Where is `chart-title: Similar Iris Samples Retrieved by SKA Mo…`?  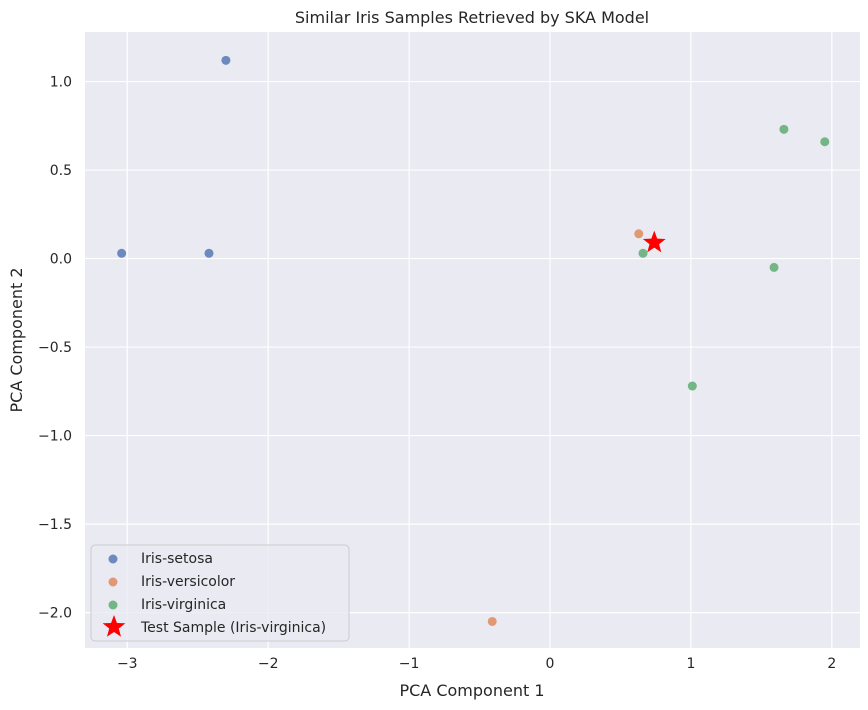 chart-title: Similar Iris Samples Retrieved by SKA Mo… is located at coordinates (472, 17).